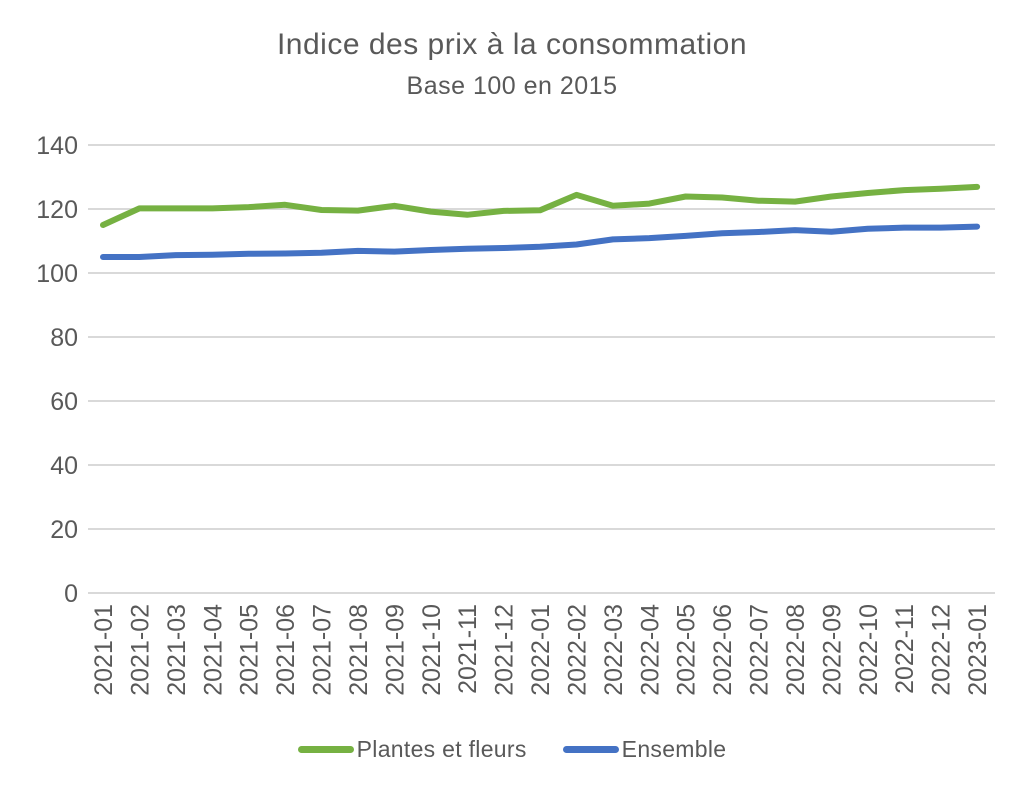  Describe the element at coordinates (432, 650) in the screenshot. I see `x-axis-tick-label: 2021-10` at that location.